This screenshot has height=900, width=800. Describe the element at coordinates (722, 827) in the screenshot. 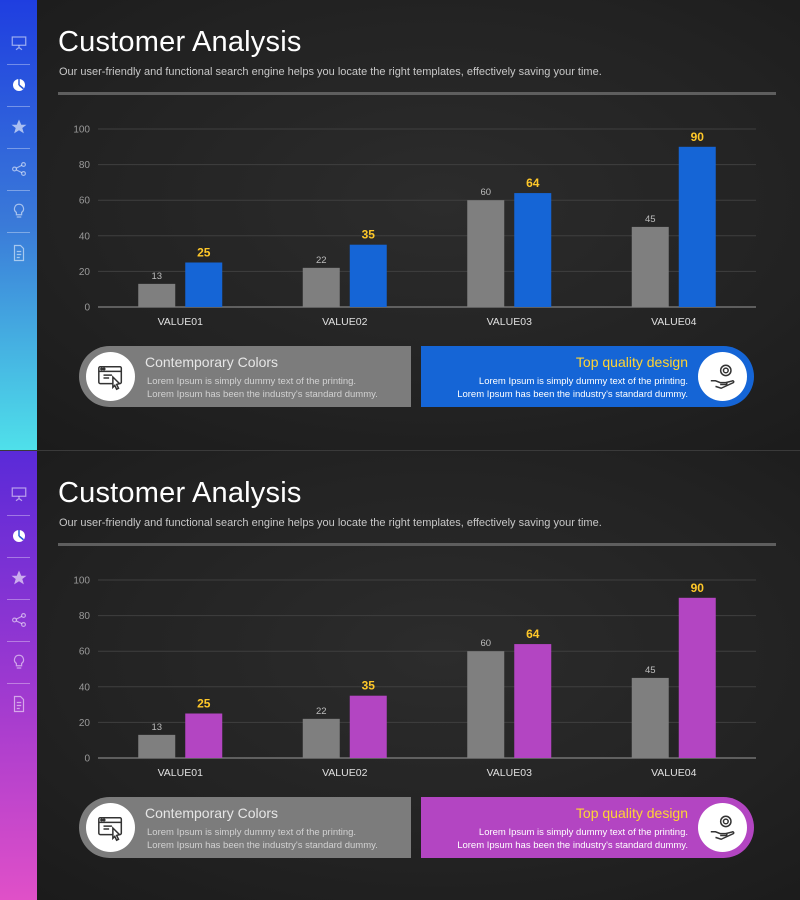

I see `hand-coin-icon` at that location.